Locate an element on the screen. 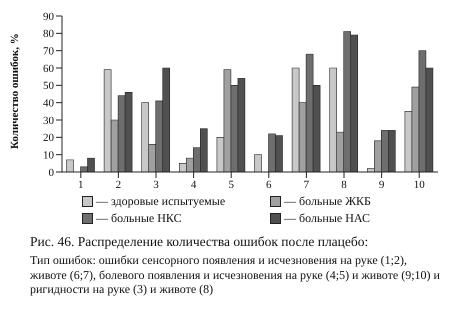 Image resolution: width=452 pixels, height=324 pixels. y-axis-title: Количество ошибок, % is located at coordinates (14, 91).